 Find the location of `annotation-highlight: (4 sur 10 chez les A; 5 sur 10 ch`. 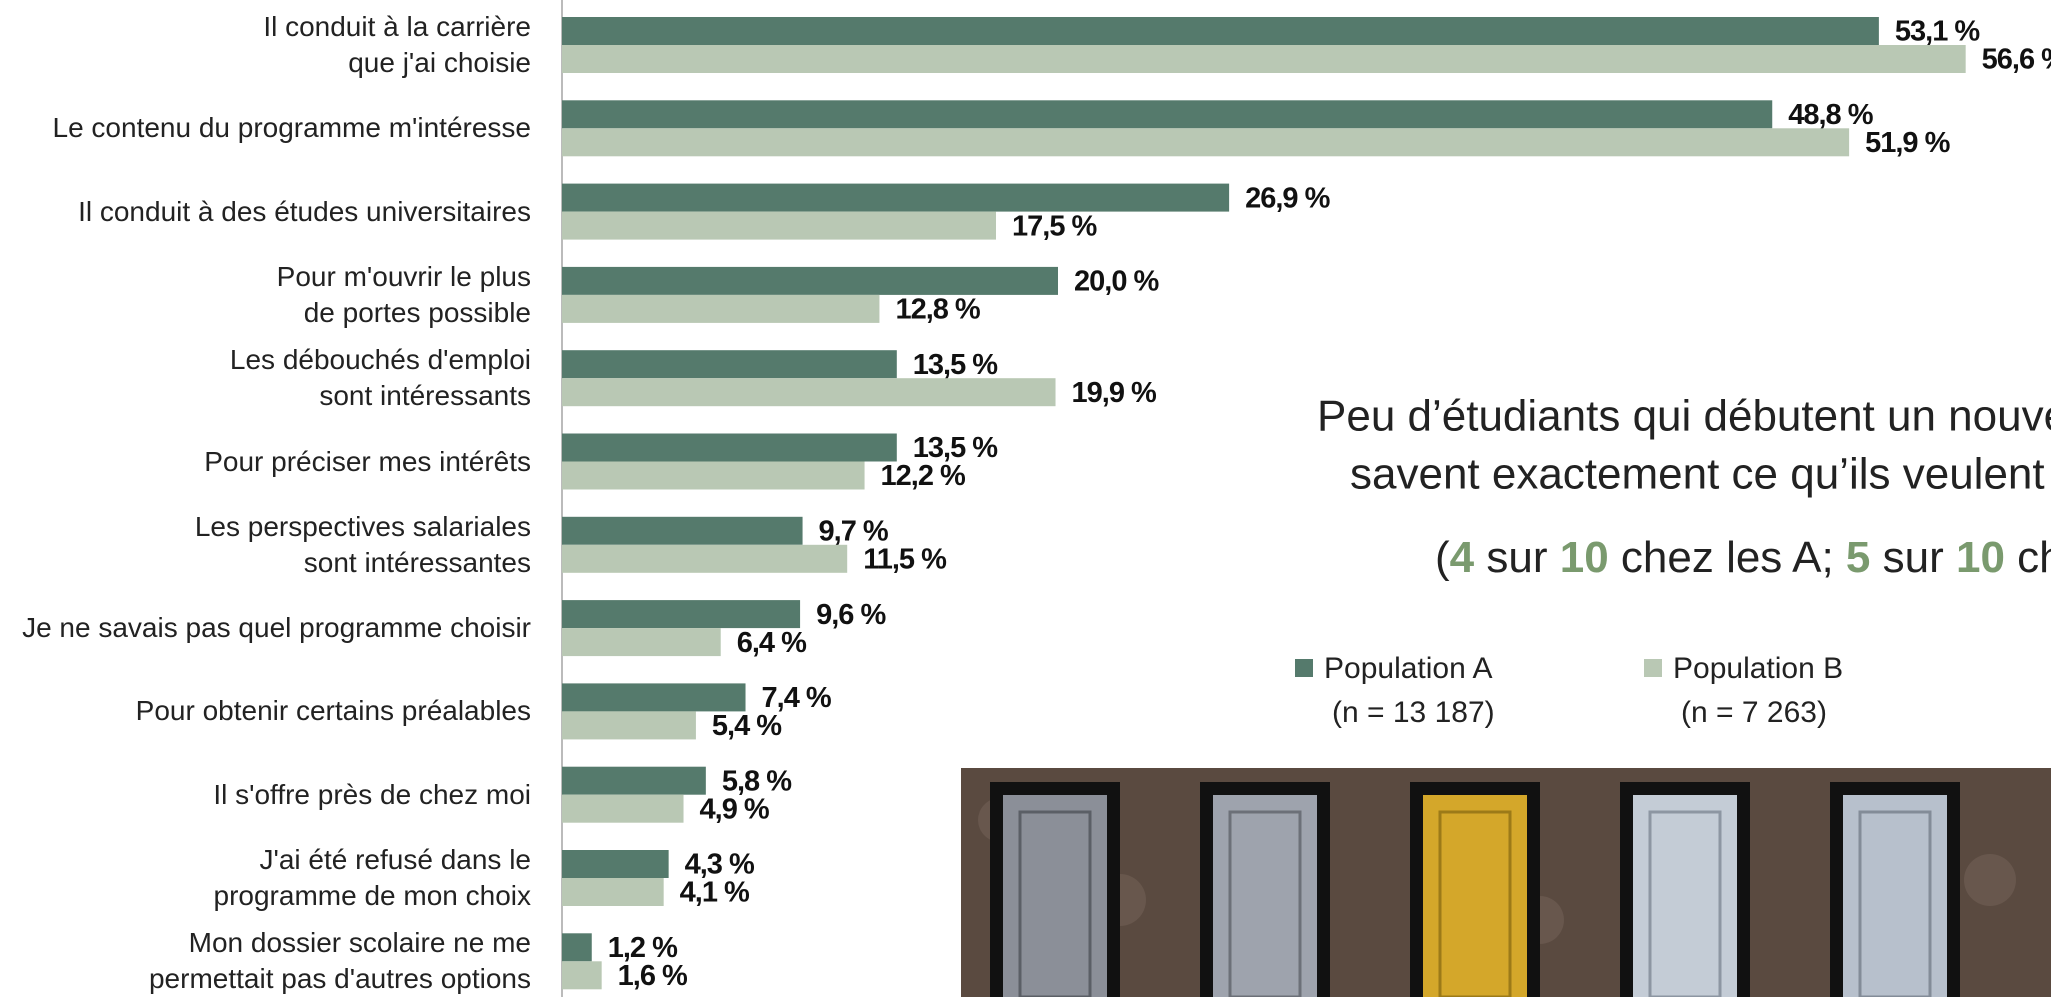

annotation-highlight: (4 sur 10 chez les A; 5 sur 10 ch is located at coordinates (1743, 557).